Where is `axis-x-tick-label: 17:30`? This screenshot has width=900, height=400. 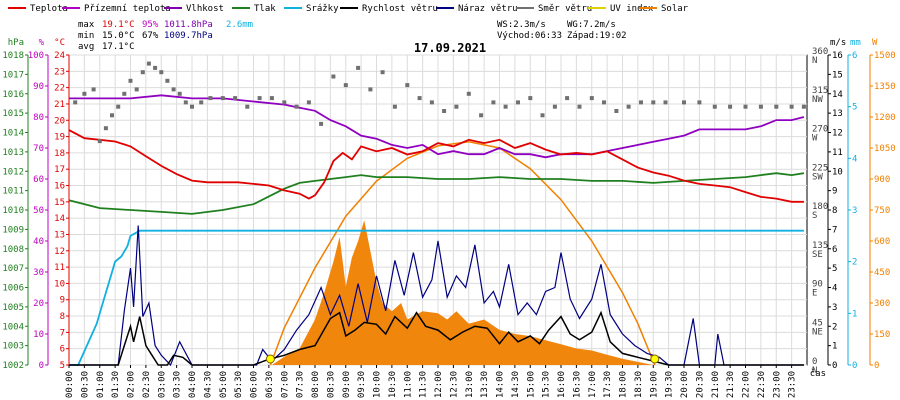 axis-x-tick-label: 17:30 is located at coordinates (608, 384).